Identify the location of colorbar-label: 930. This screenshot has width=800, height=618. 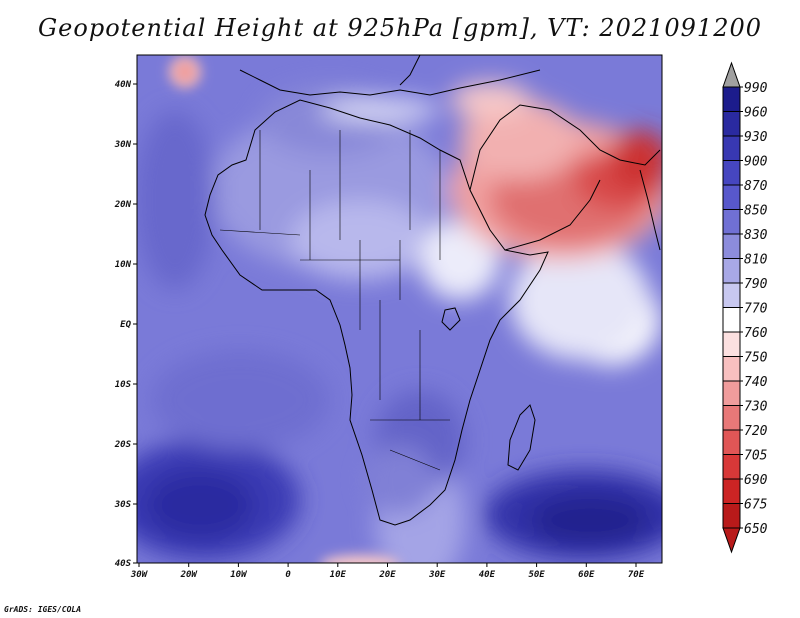
(756, 137).